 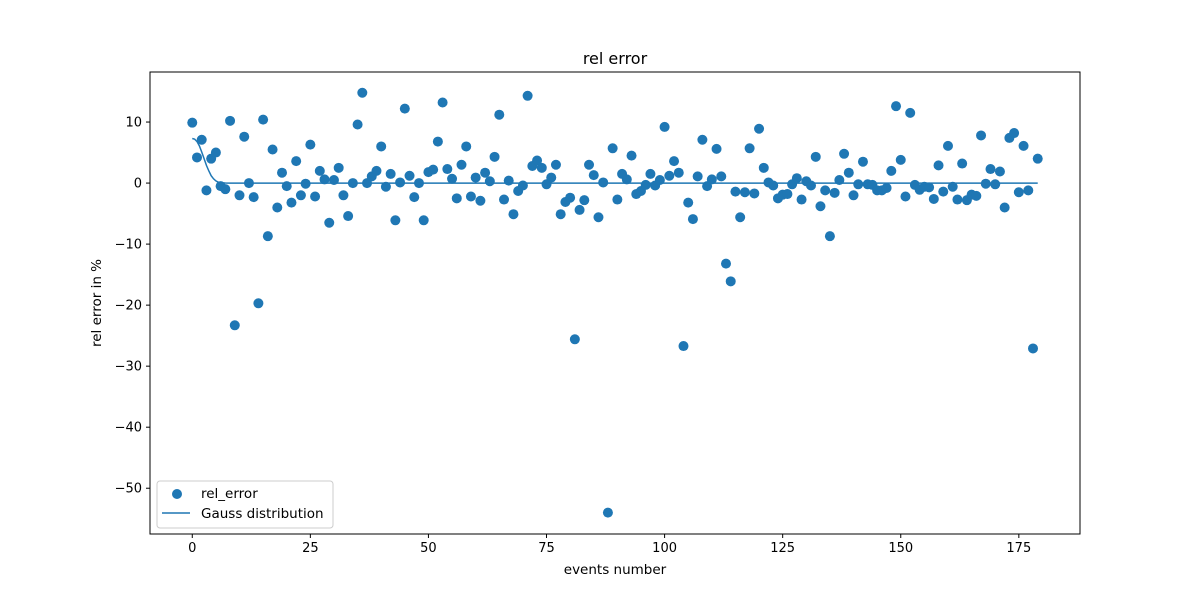 I want to click on legend-box, so click(x=245, y=504).